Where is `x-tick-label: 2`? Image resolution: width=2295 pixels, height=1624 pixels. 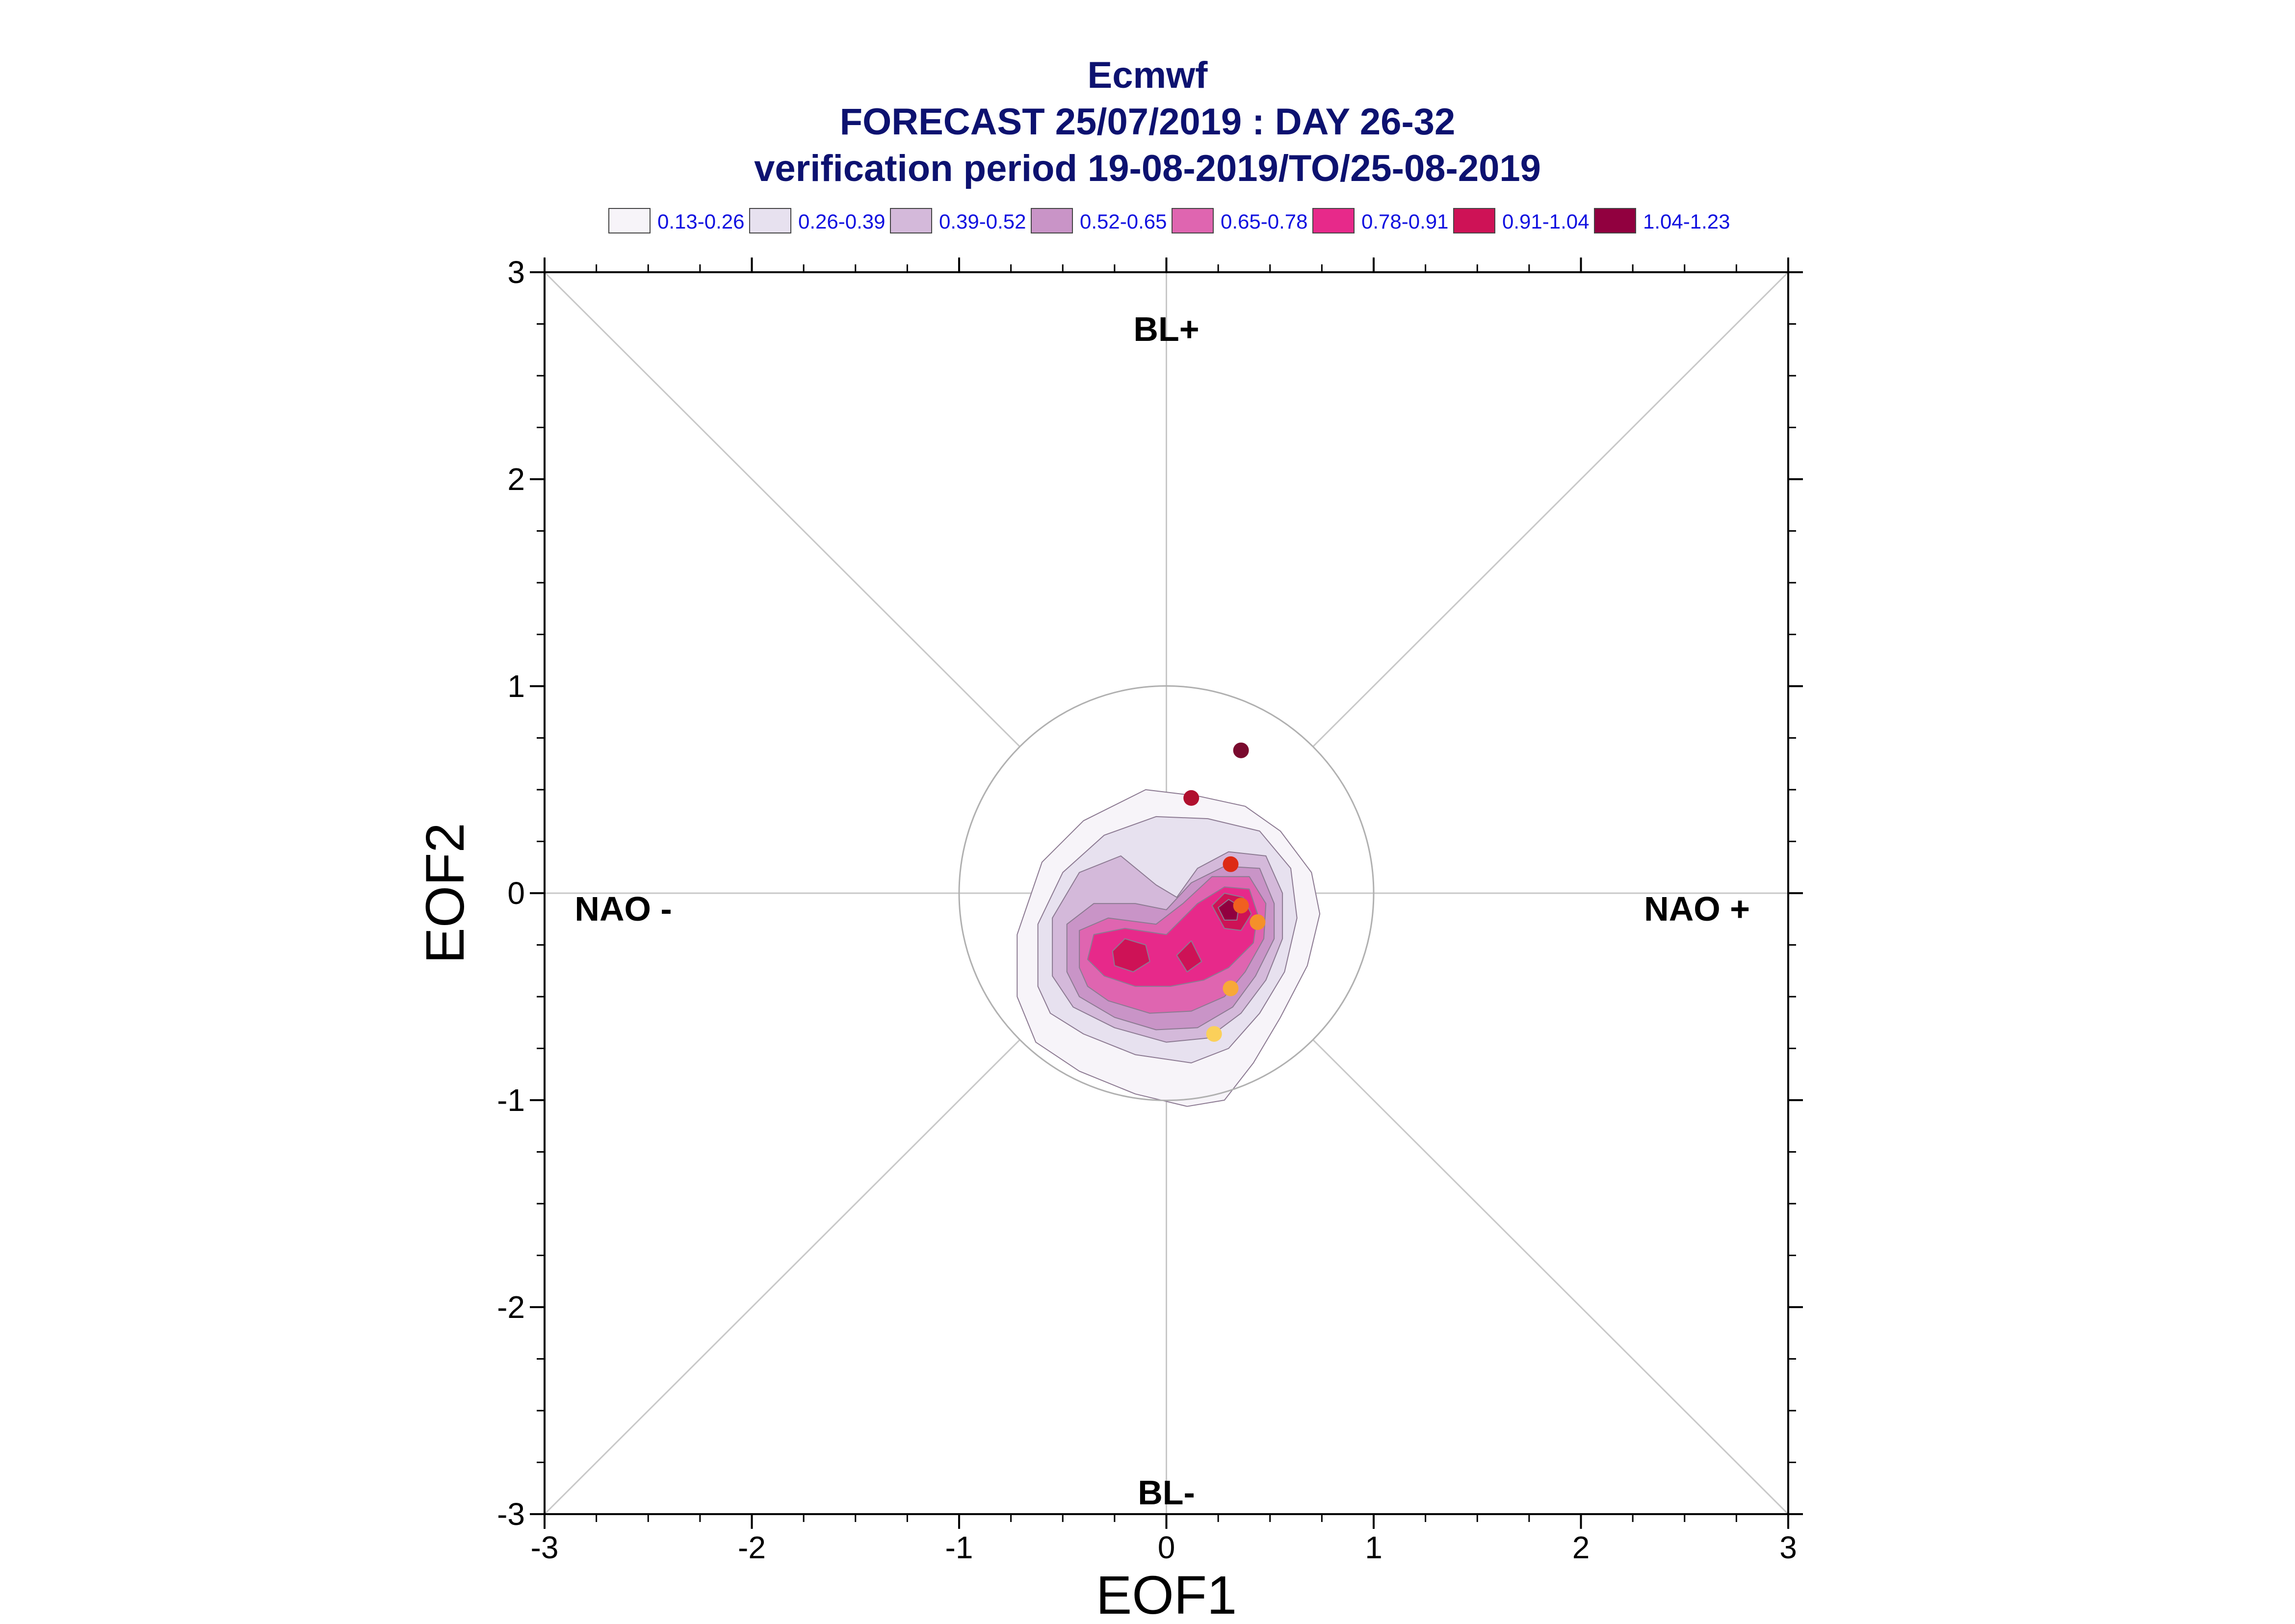 x-tick-label: 2 is located at coordinates (1581, 1547).